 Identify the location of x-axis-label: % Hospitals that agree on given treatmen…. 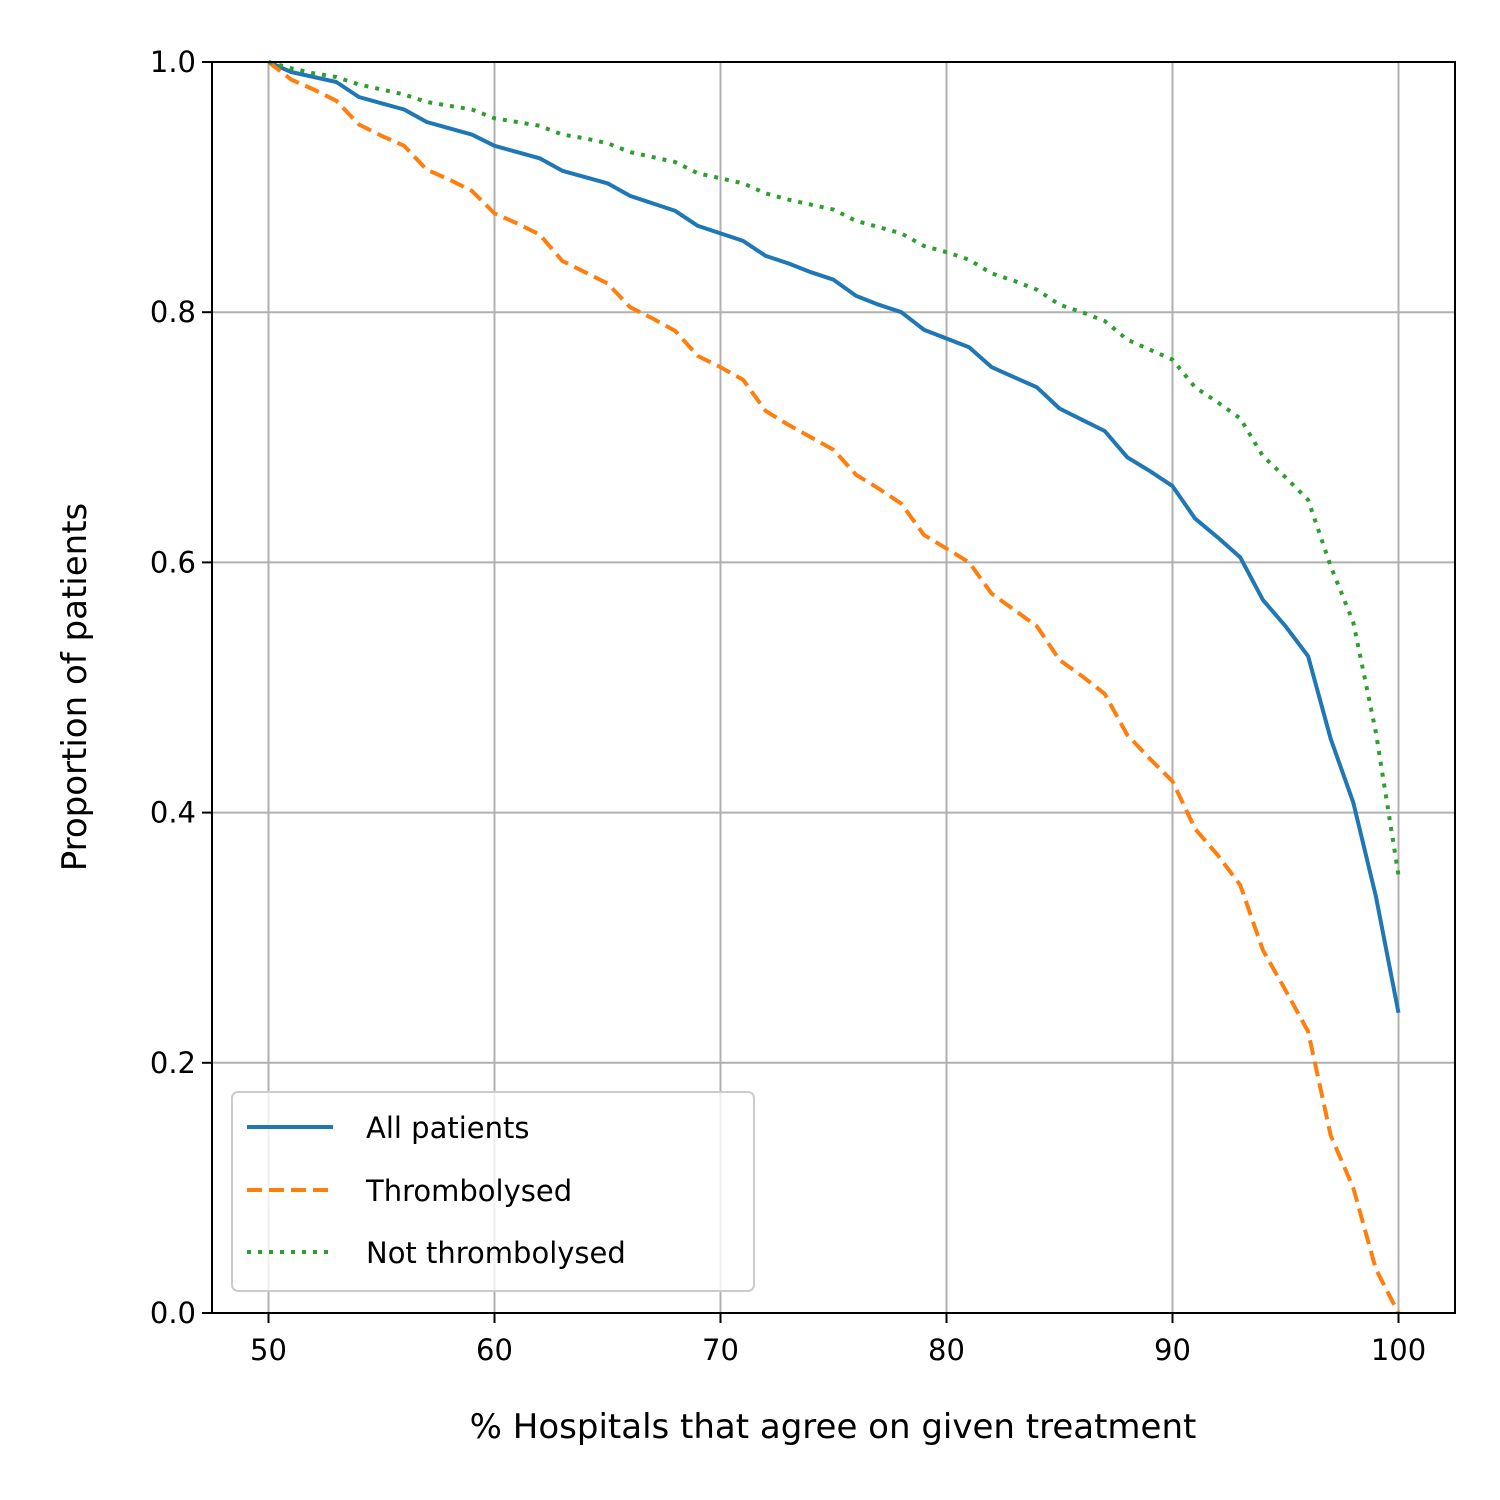
(833, 1427).